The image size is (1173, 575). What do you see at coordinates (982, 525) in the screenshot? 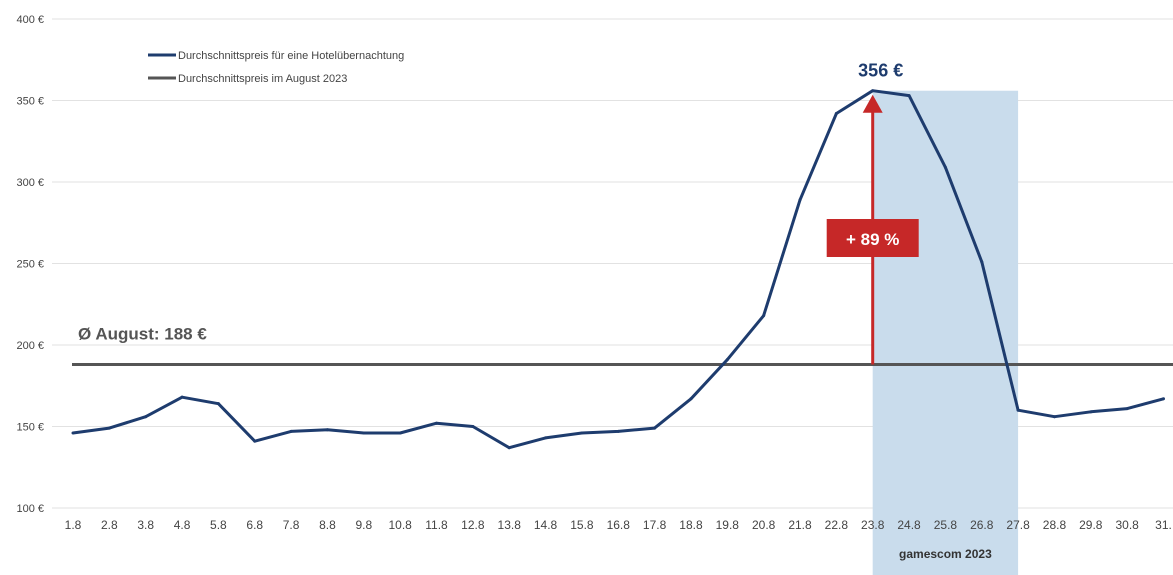
I see `x-tick-label: 26.8` at bounding box center [982, 525].